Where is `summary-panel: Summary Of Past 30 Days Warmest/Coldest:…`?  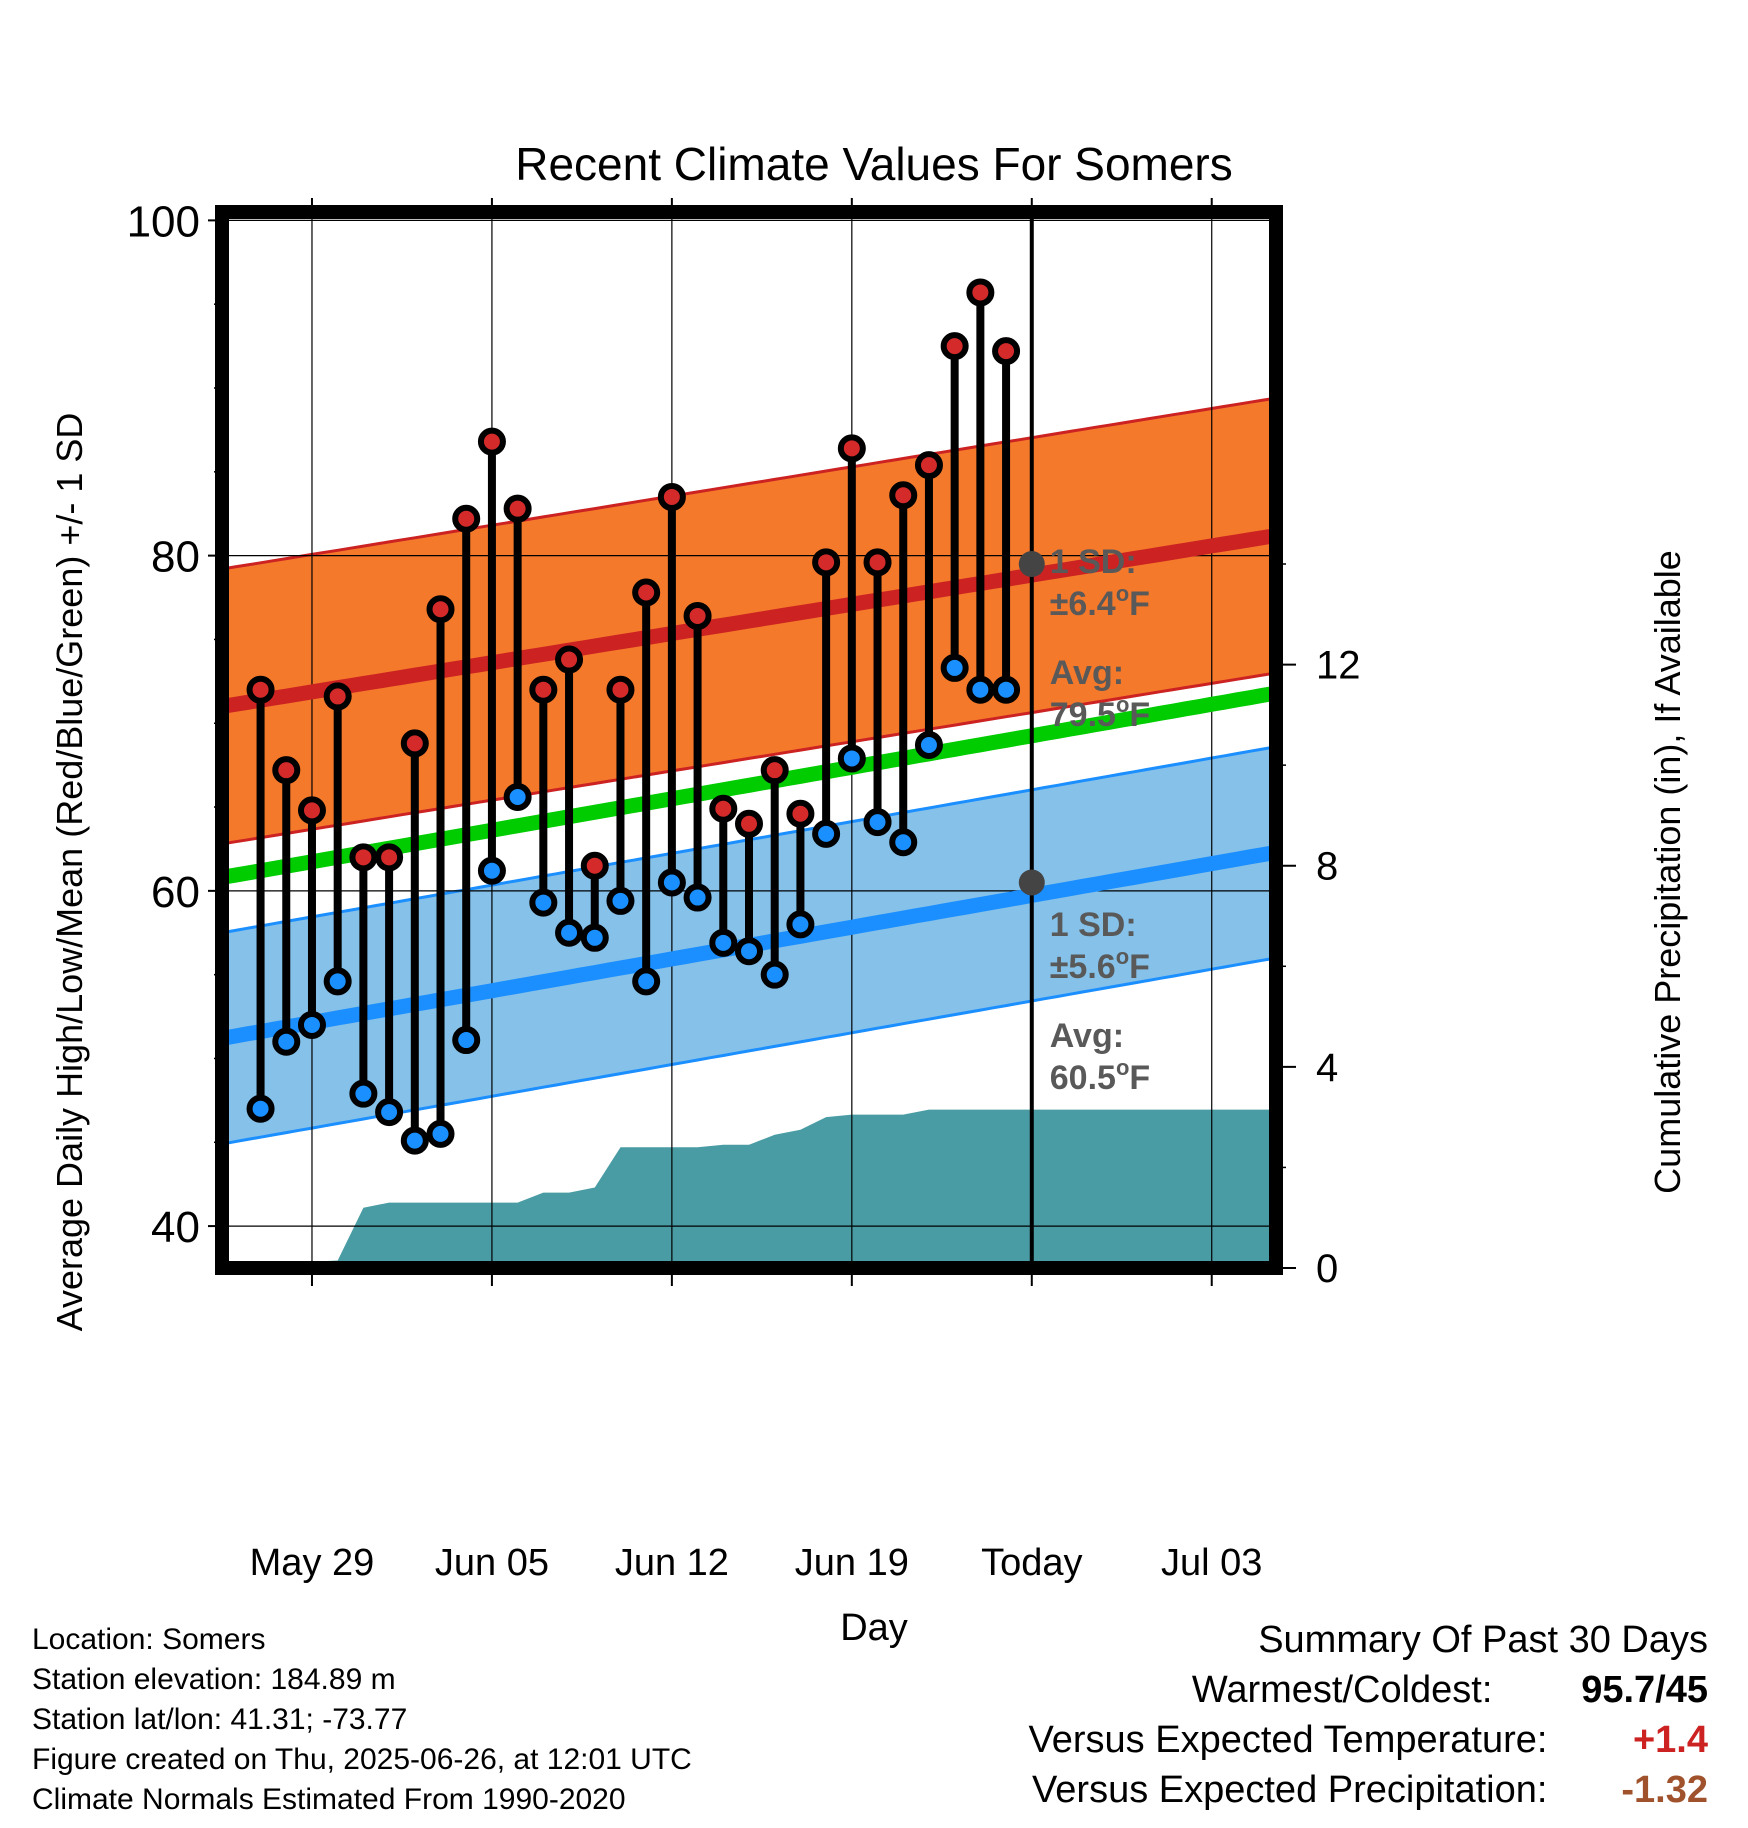 summary-panel: Summary Of Past 30 Days Warmest/Coldest:… is located at coordinates (1368, 1715).